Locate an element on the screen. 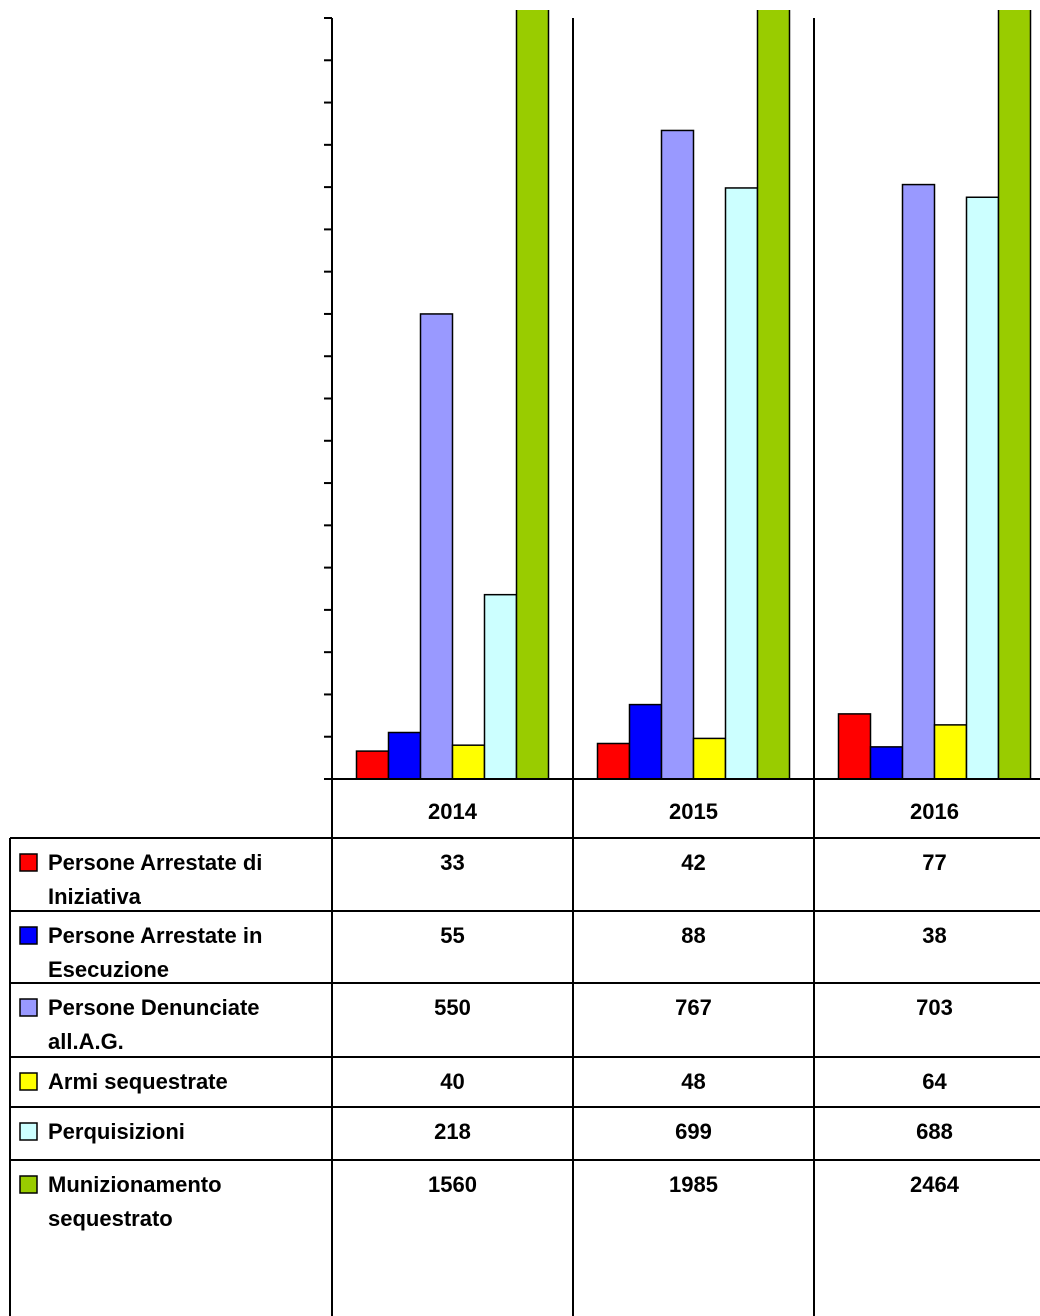 This screenshot has width=1040, height=1316. x-tick-label: 2014 is located at coordinates (453, 811).